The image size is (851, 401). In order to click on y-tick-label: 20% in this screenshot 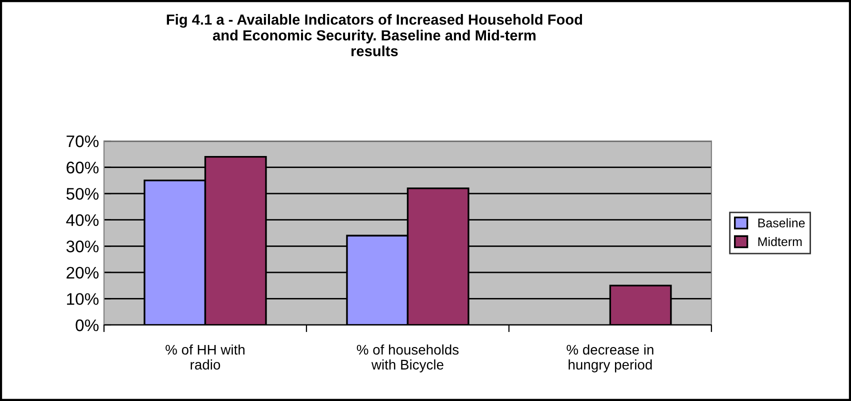, I will do `click(82, 272)`.